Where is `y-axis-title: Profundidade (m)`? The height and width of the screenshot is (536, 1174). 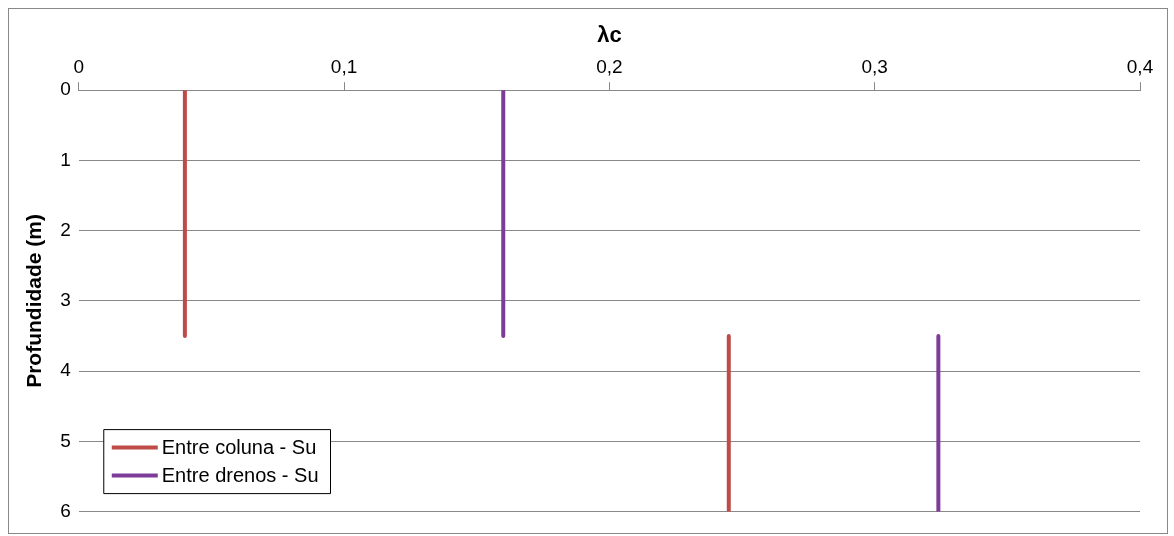
y-axis-title: Profundidade (m) is located at coordinates (34, 300).